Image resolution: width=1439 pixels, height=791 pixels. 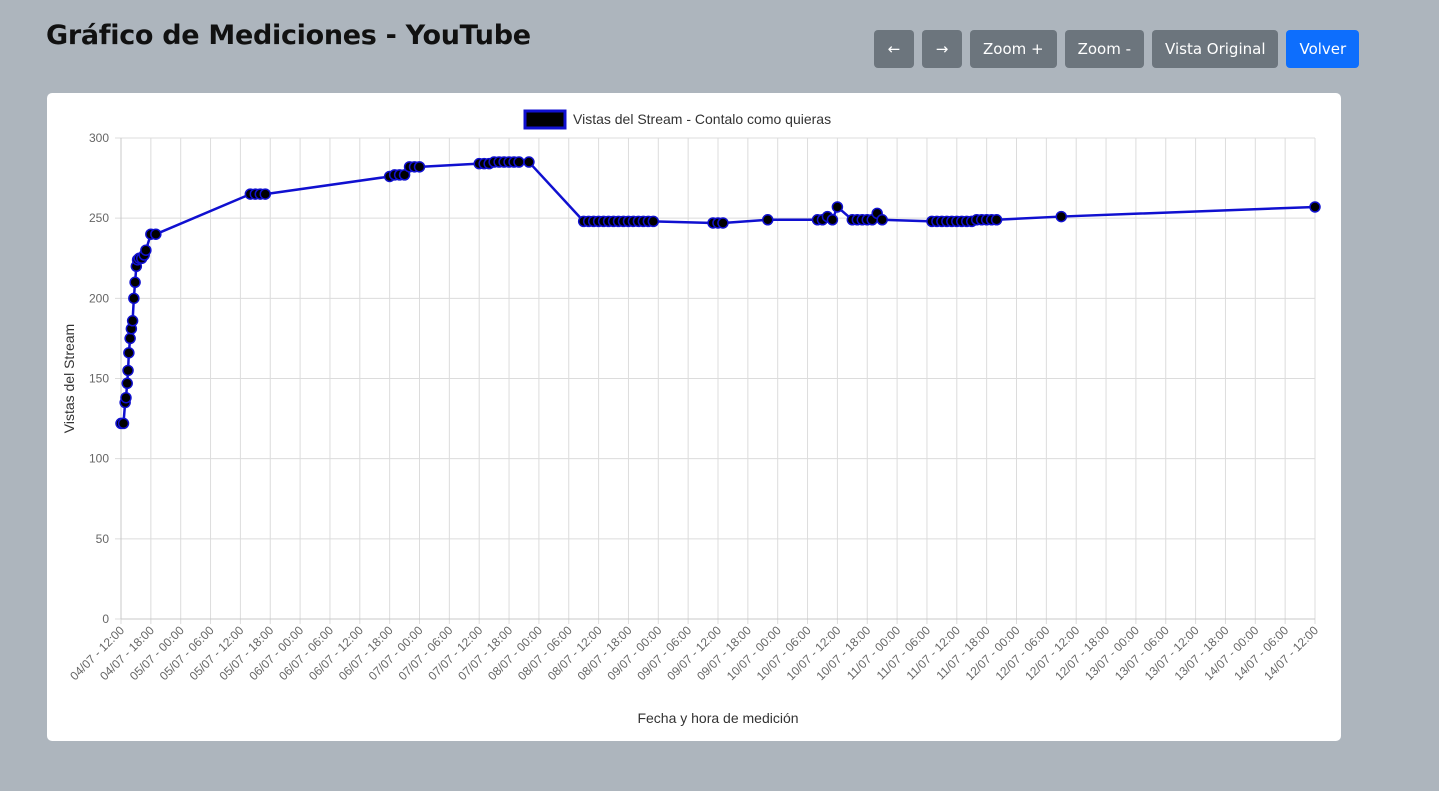 I want to click on y-tick-label: 100, so click(x=99, y=459).